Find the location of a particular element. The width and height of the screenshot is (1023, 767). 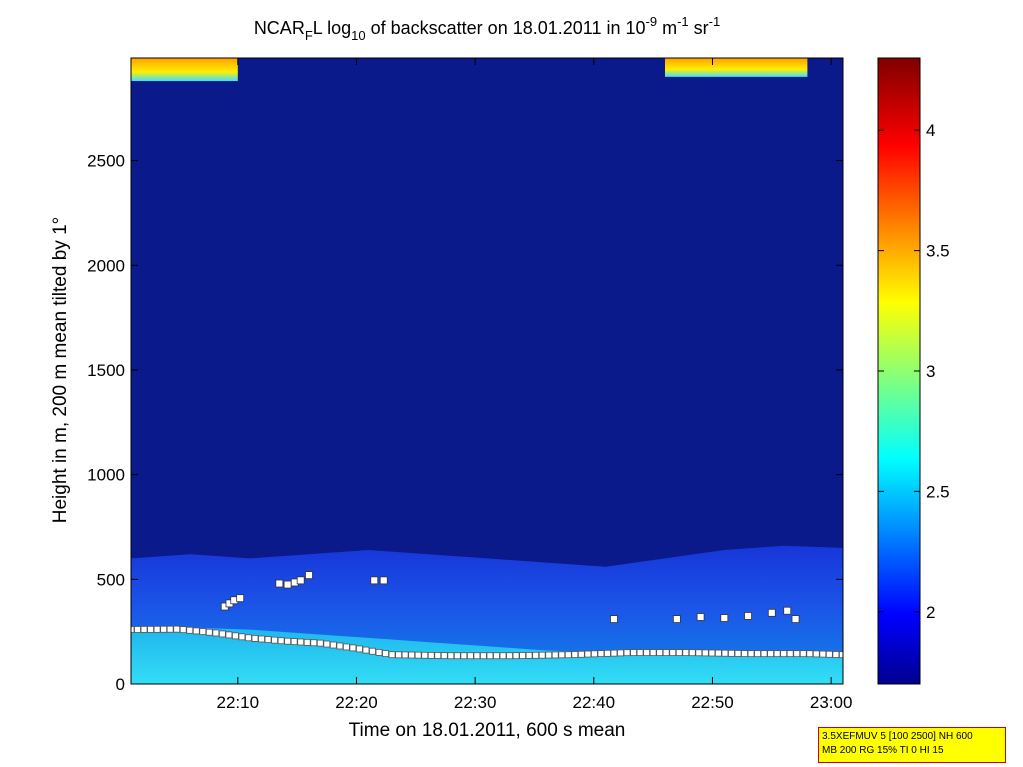

y-tick-label: 500 is located at coordinates (111, 579).